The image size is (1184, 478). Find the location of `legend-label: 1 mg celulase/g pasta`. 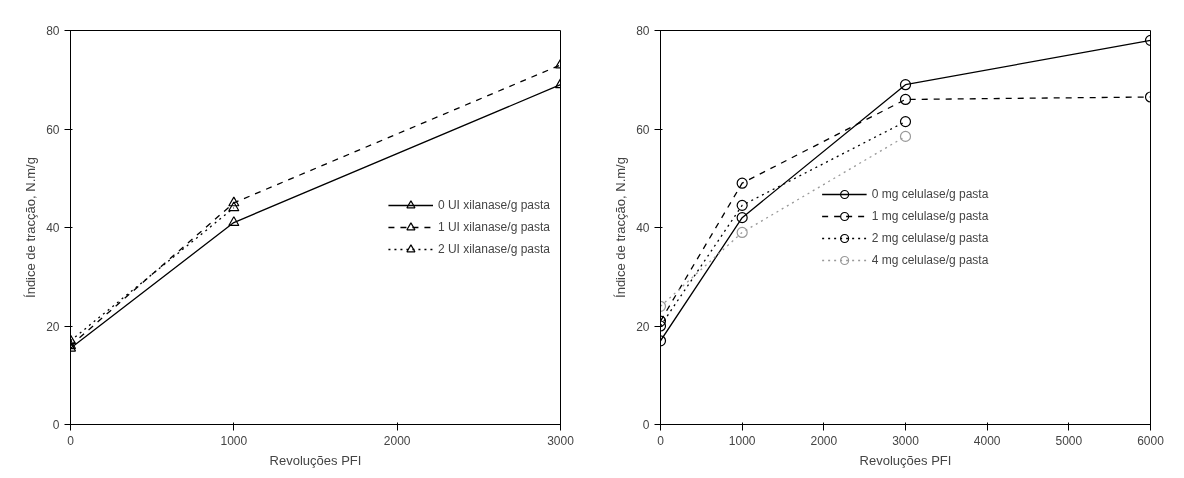

legend-label: 1 mg celulase/g pasta is located at coordinates (930, 216).